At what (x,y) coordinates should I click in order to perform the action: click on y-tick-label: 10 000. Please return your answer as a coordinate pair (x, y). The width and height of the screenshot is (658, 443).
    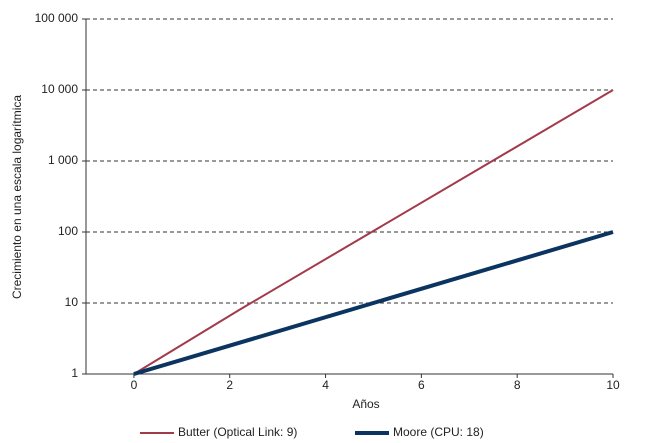
    Looking at the image, I should click on (59, 89).